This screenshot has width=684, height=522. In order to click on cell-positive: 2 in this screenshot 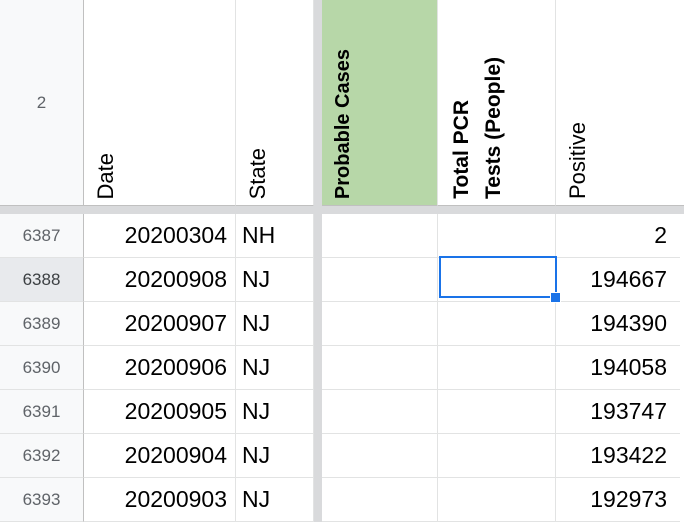, I will do `click(620, 236)`.